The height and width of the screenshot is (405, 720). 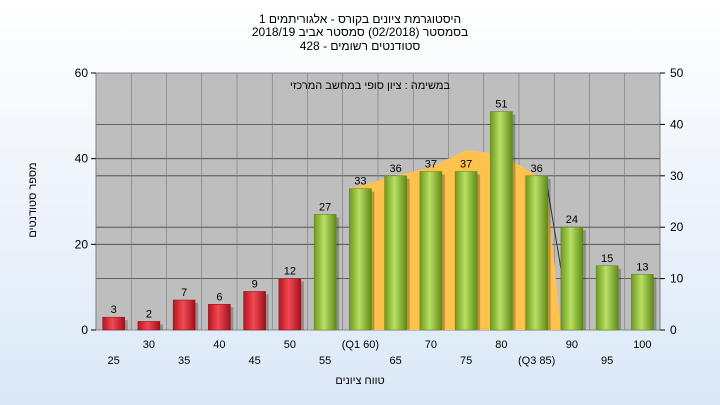 I want to click on x-tick-label-7: (Q1 60), so click(x=360, y=345).